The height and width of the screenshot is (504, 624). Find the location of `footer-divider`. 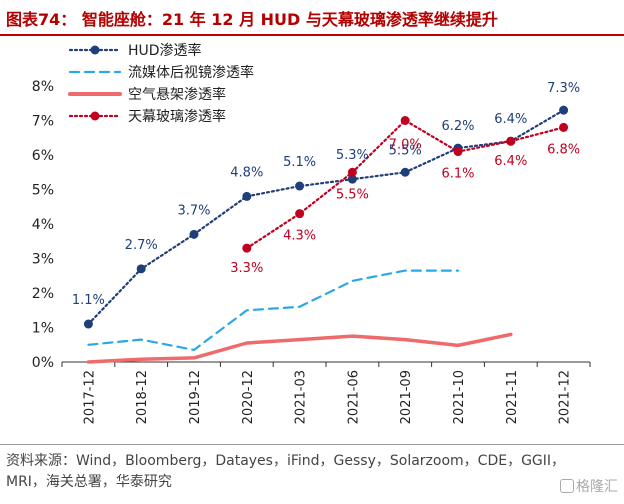

footer-divider is located at coordinates (312, 444).